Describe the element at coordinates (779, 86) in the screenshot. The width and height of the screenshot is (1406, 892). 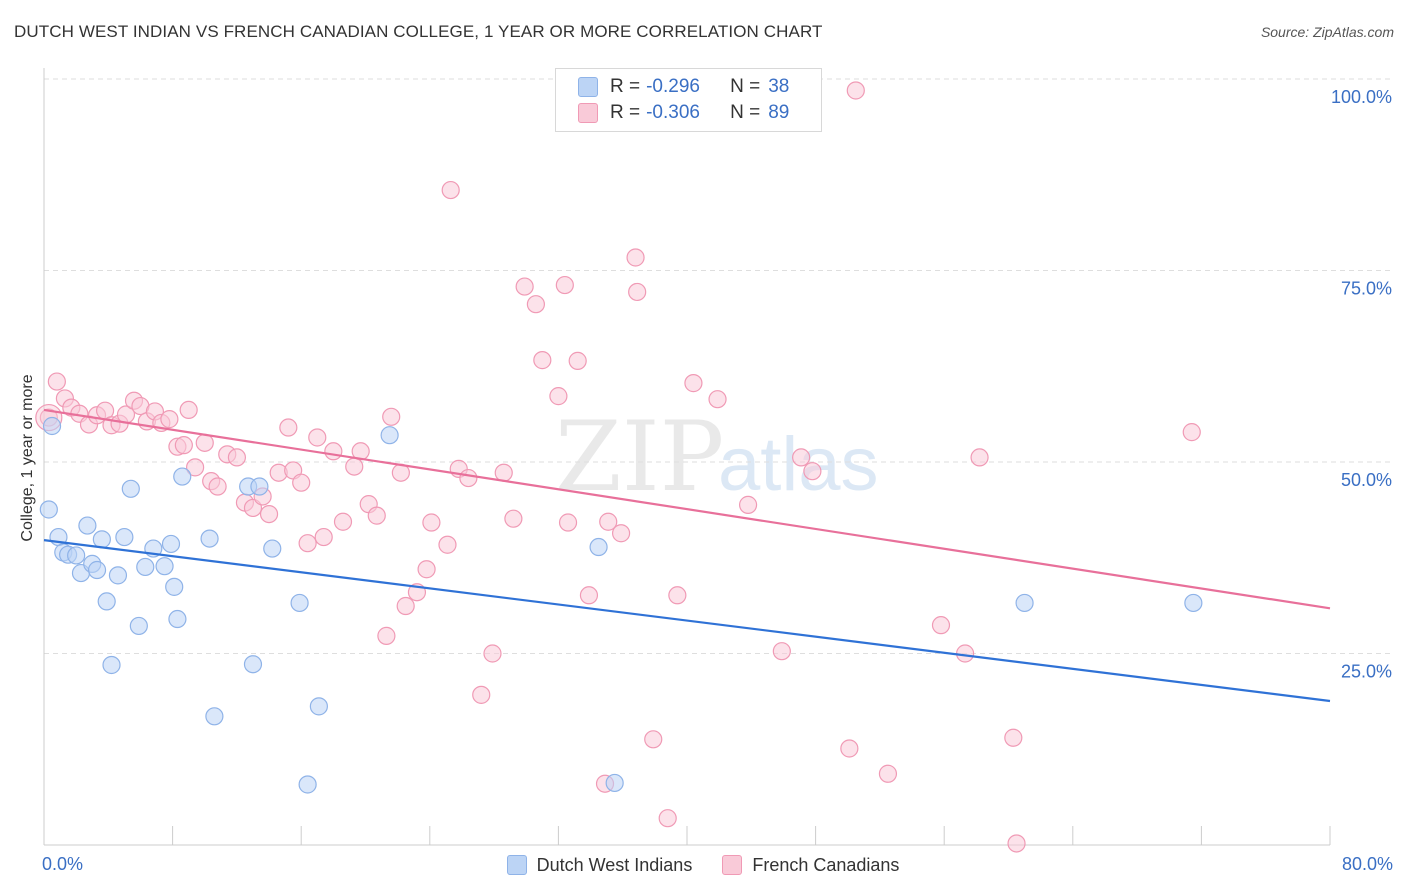
I see `n-value-dutch: 38` at that location.